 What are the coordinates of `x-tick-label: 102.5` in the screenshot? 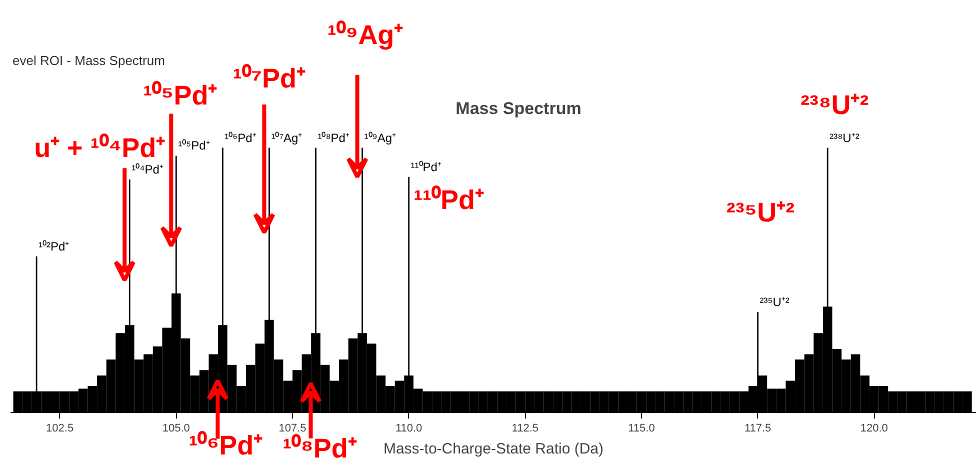 It's located at (60, 428).